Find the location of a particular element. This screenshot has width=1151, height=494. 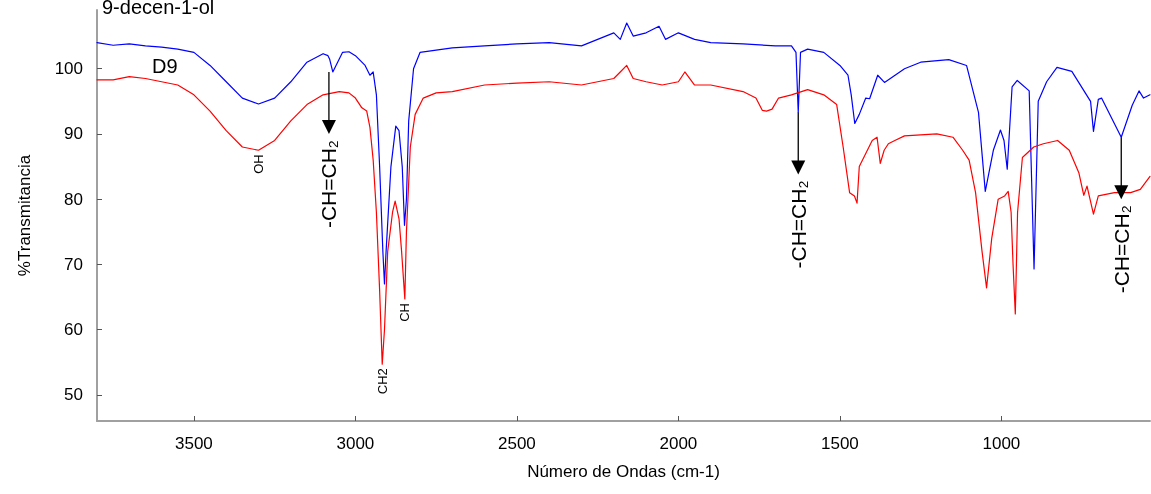

x-tick-label: 2500 is located at coordinates (516, 443).